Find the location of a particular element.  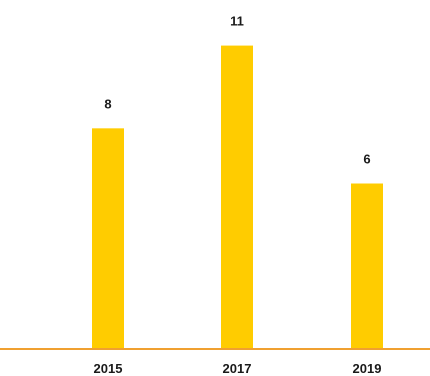

bar-2019 is located at coordinates (367, 266).